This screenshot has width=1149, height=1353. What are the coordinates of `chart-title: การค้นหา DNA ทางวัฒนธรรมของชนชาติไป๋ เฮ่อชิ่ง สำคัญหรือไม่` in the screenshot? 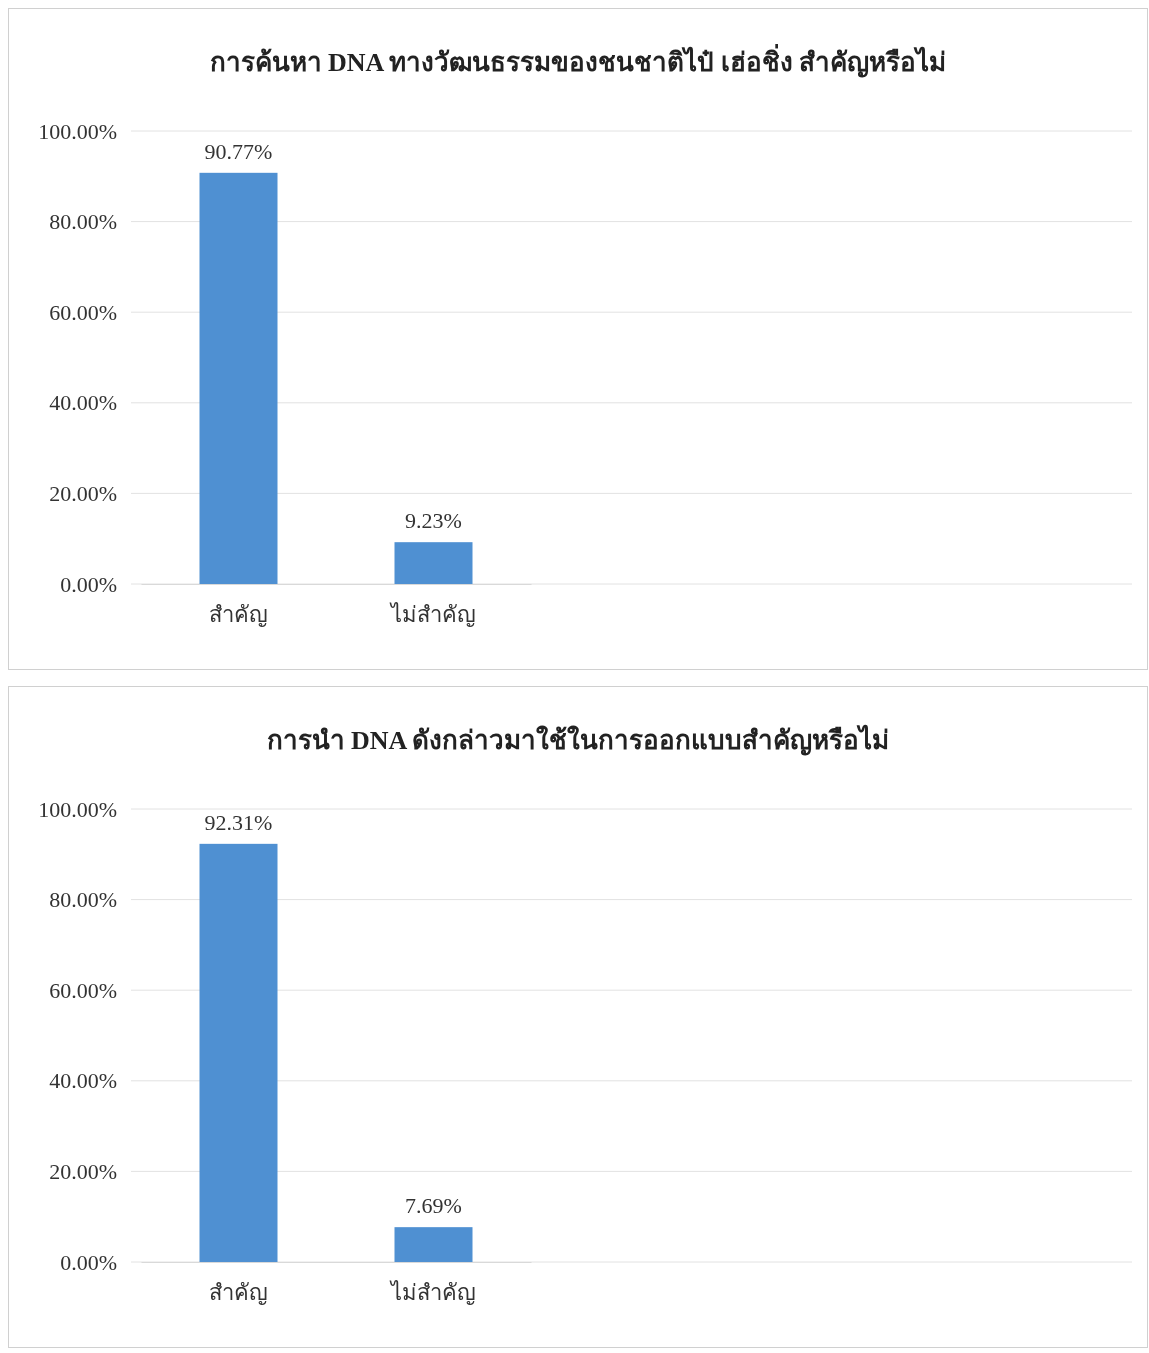 It's located at (578, 60).